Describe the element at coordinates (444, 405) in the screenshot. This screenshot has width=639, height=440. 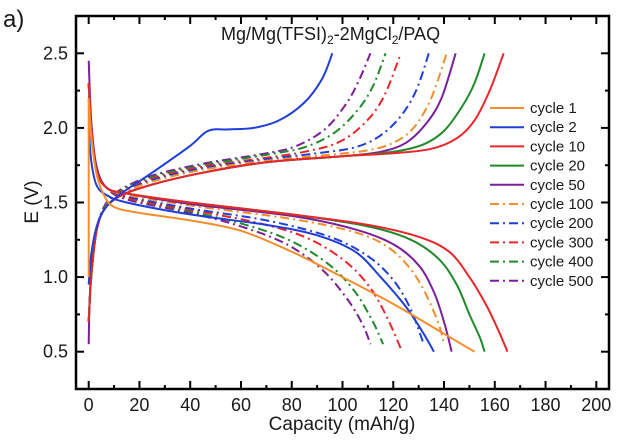
I see `x-tick-label: 140` at that location.